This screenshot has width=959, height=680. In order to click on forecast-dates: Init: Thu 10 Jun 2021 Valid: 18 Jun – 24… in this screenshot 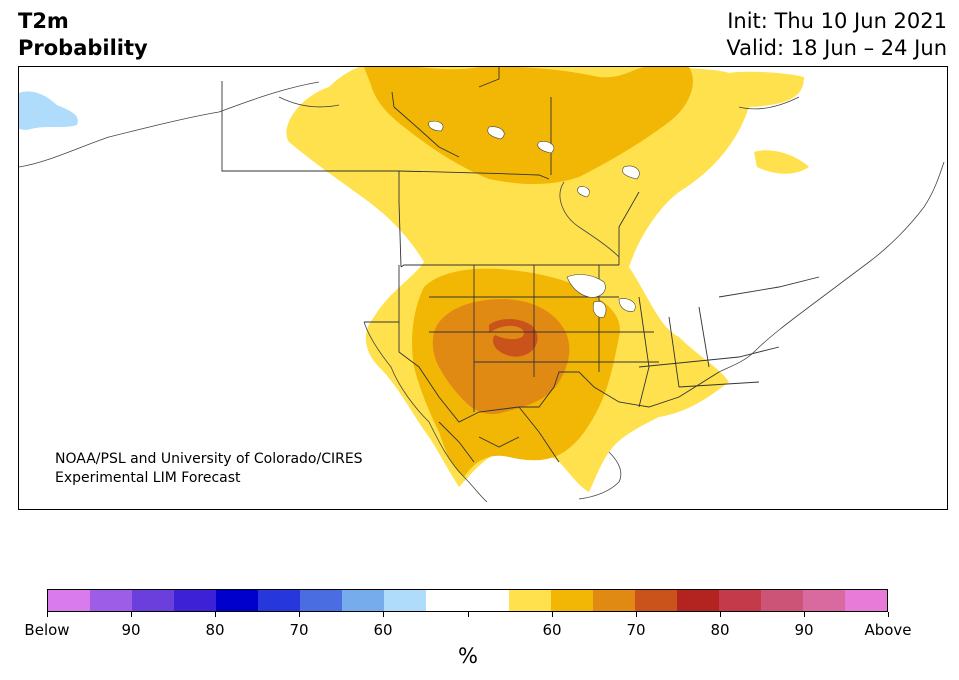, I will do `click(836, 35)`.